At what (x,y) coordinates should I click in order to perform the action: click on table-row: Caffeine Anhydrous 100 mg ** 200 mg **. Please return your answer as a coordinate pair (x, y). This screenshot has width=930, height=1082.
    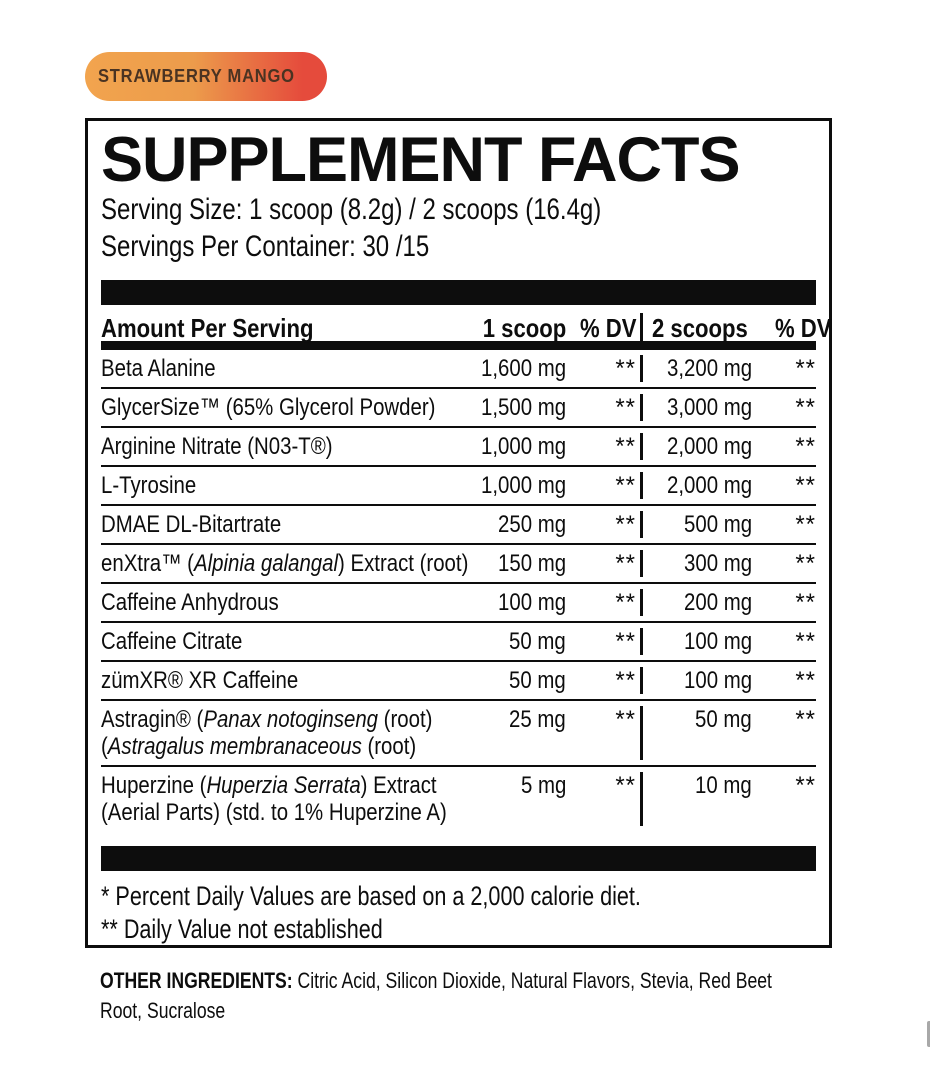
    Looking at the image, I should click on (458, 603).